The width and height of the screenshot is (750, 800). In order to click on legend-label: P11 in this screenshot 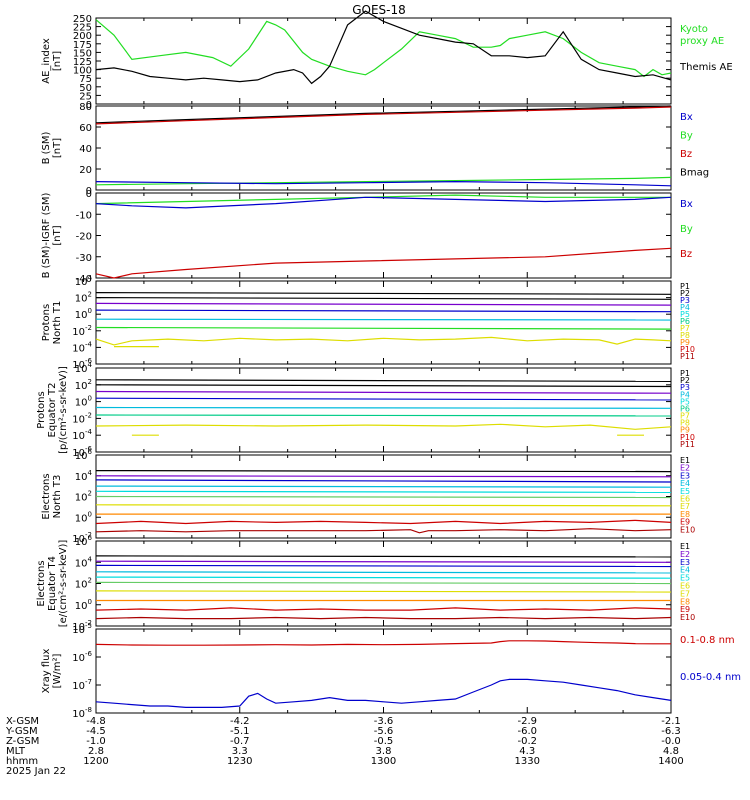, I will do `click(687, 444)`.